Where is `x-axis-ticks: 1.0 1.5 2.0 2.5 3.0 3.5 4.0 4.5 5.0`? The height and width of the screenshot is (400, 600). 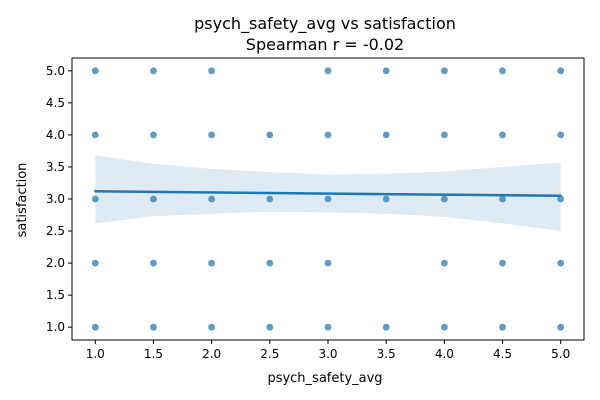
x-axis-ticks: 1.0 1.5 2.0 2.5 3.0 3.5 4.0 4.5 5.0 is located at coordinates (328, 350).